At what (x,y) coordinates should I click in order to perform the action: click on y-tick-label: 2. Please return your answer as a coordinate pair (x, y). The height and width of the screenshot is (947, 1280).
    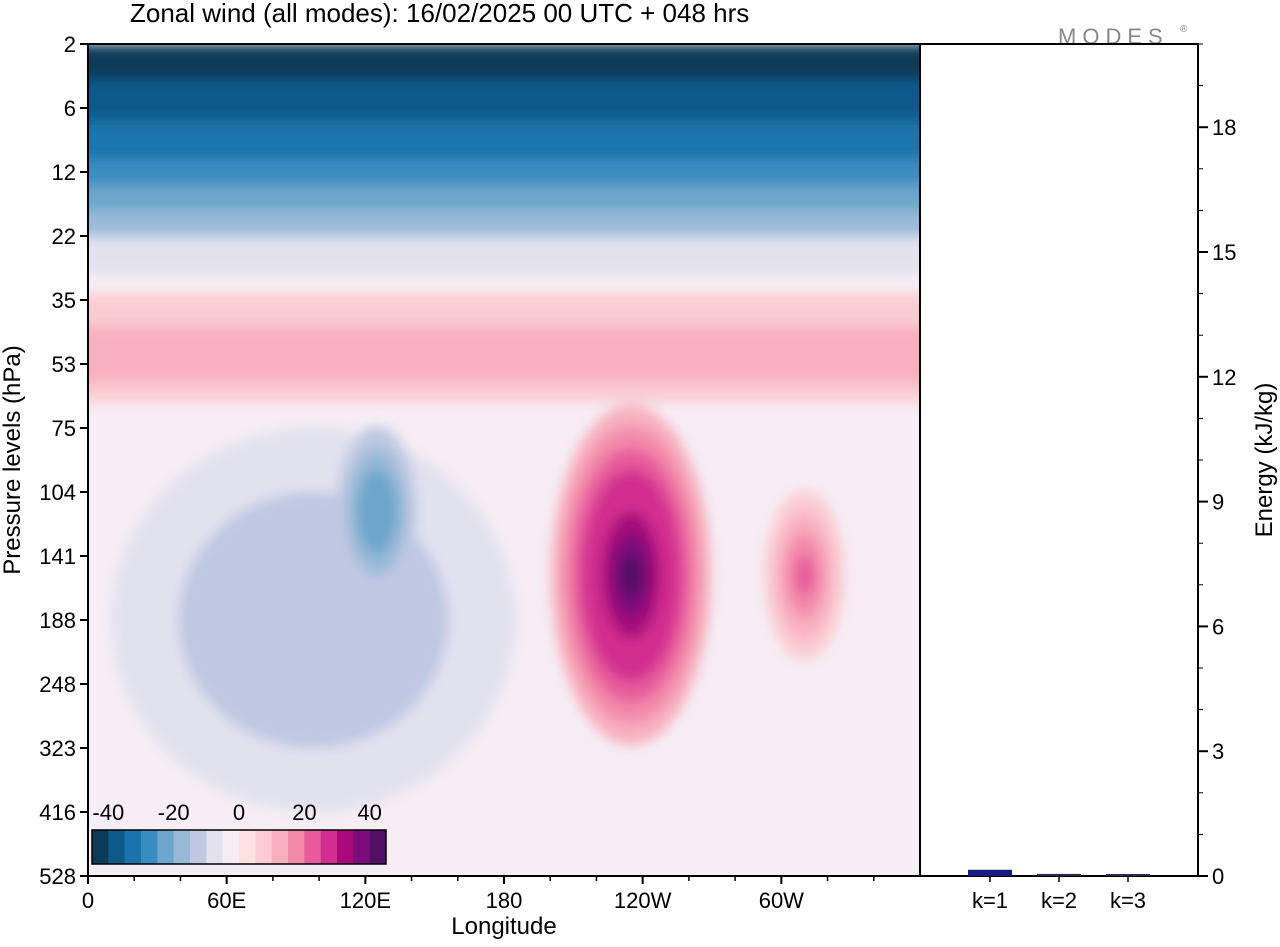
    Looking at the image, I should click on (70, 44).